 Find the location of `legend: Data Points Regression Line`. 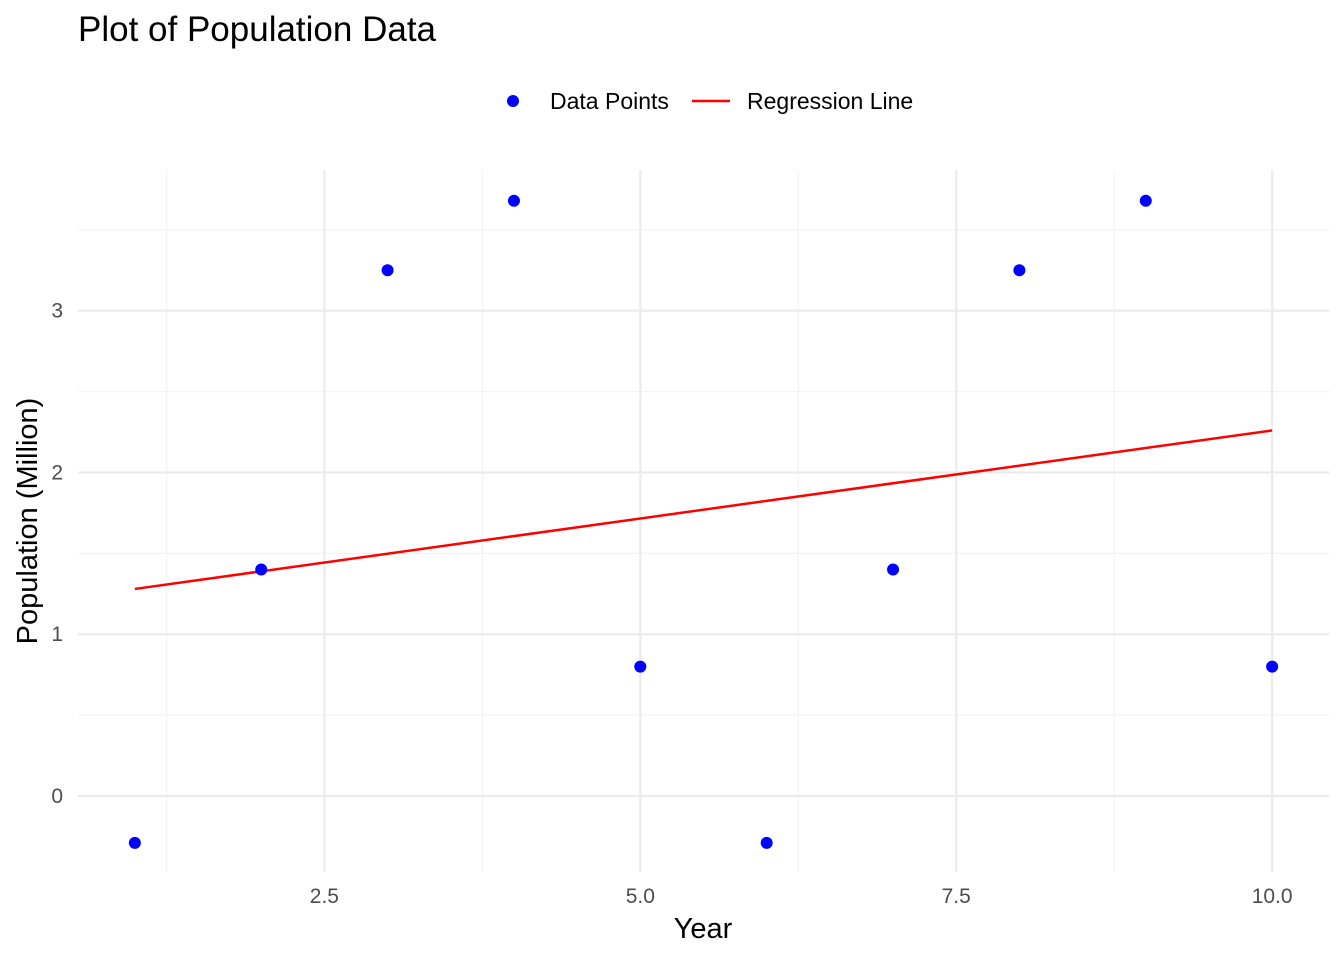

legend: Data Points Regression Line is located at coordinates (710, 101).